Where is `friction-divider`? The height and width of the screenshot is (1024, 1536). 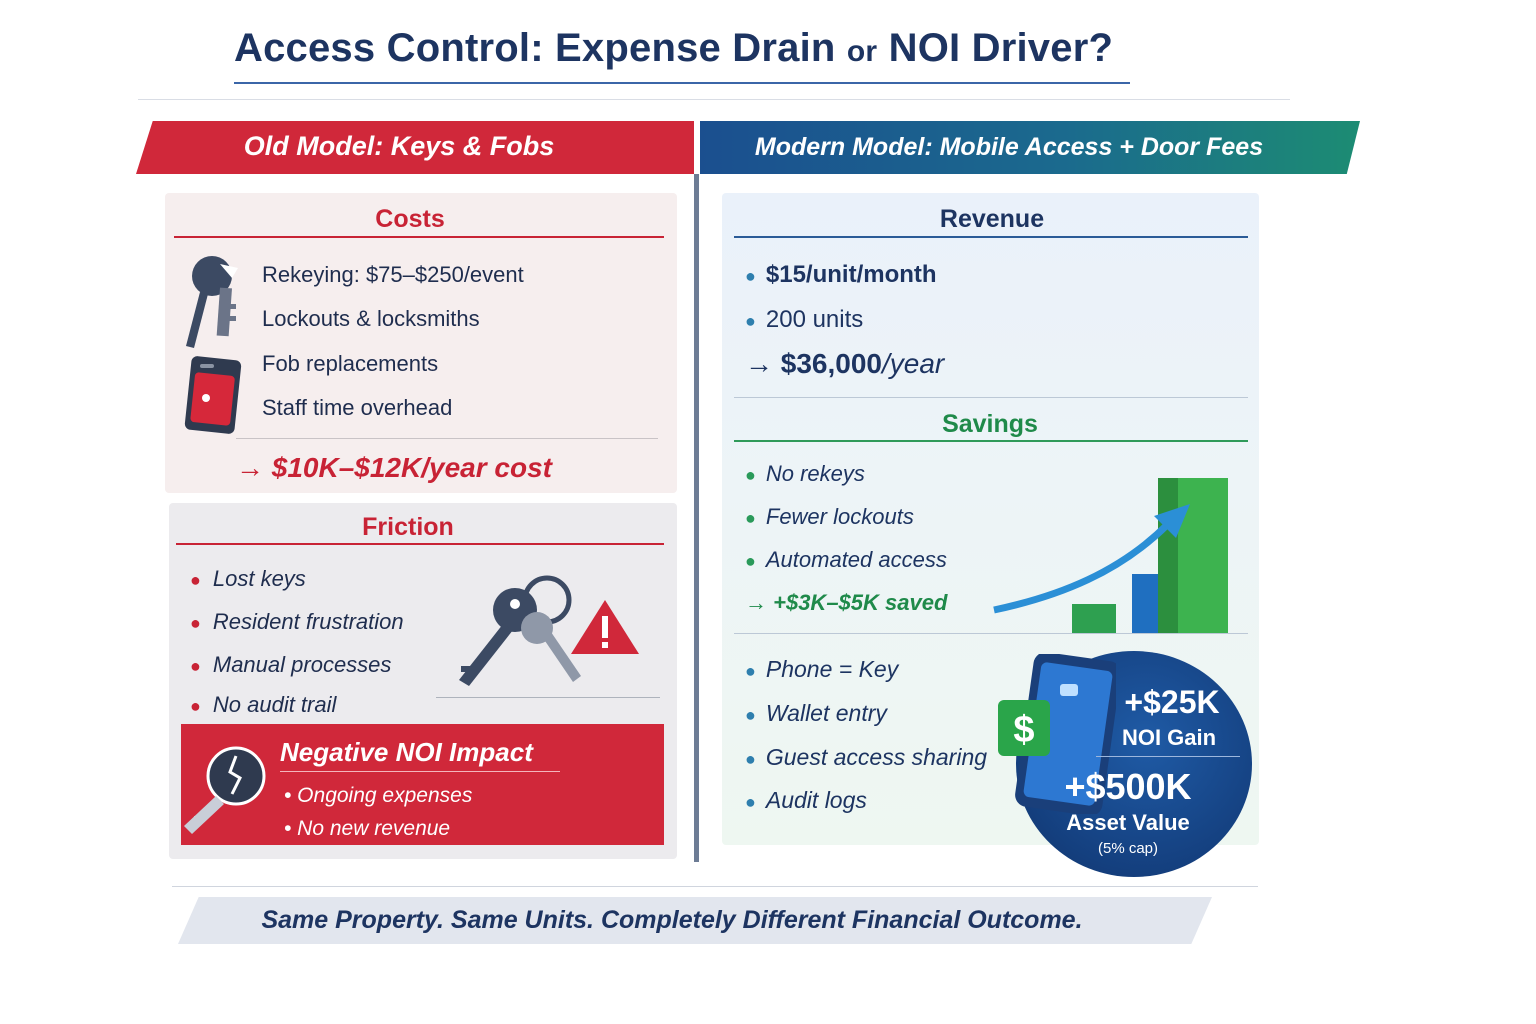 friction-divider is located at coordinates (548, 697).